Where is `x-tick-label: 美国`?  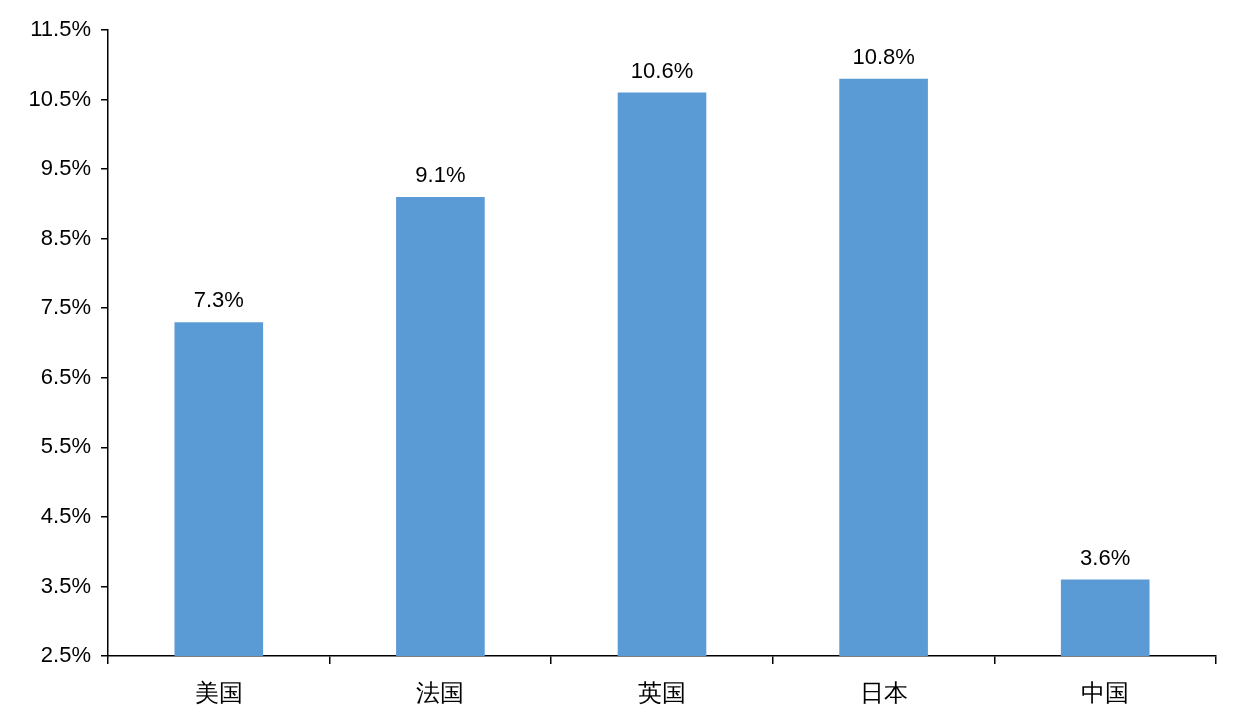 x-tick-label: 美国 is located at coordinates (218, 693).